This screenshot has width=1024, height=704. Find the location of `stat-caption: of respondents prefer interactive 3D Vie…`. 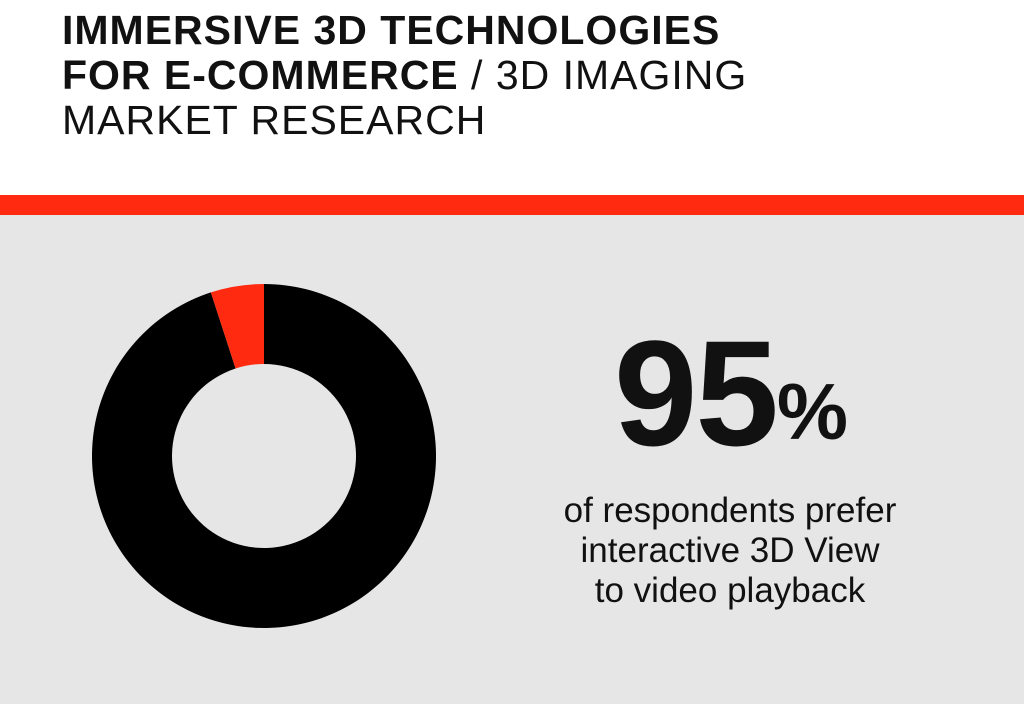

stat-caption: of respondents prefer interactive 3D Vie… is located at coordinates (730, 551).